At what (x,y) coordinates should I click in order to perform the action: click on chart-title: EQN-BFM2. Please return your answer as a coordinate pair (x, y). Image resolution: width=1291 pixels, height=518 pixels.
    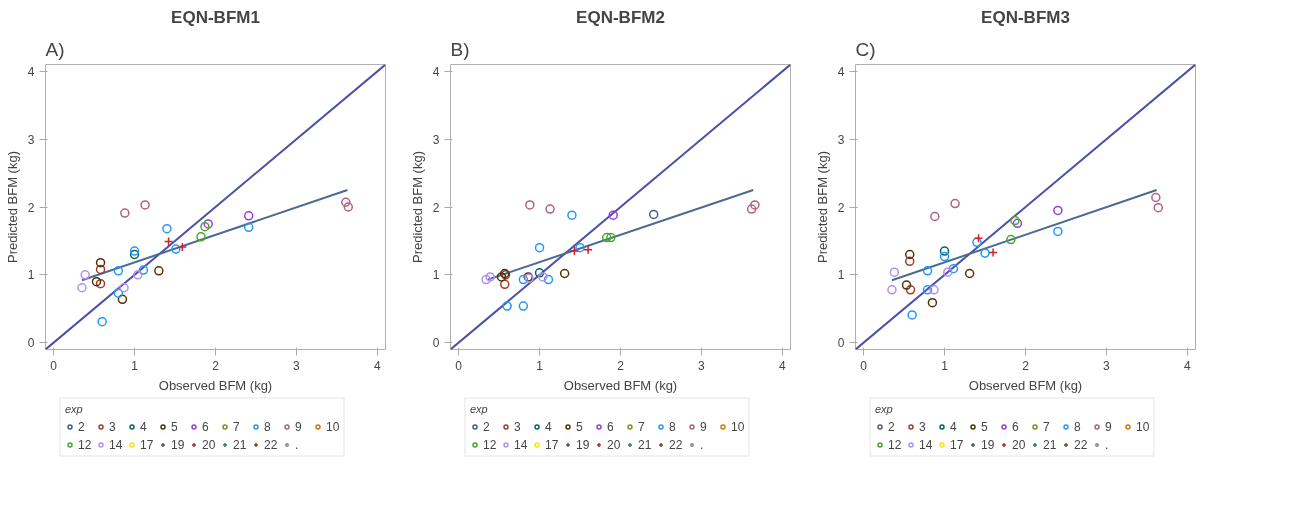
    Looking at the image, I should click on (620, 17).